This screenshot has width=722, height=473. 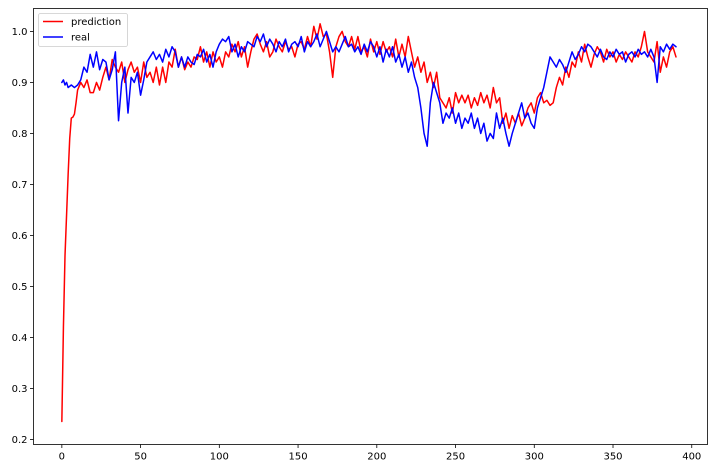 I want to click on x-tick-label: 0, so click(x=62, y=457).